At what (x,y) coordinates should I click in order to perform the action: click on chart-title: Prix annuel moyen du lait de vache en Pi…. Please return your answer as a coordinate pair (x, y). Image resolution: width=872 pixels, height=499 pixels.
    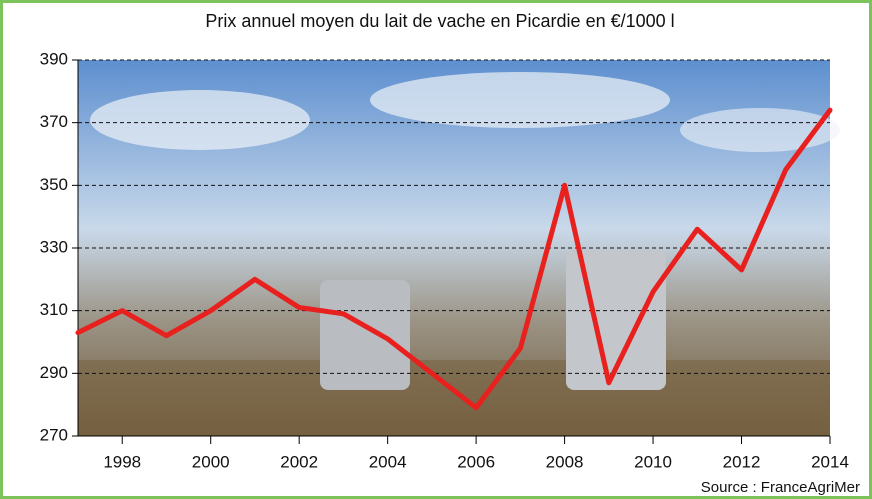
    Looking at the image, I should click on (439, 21).